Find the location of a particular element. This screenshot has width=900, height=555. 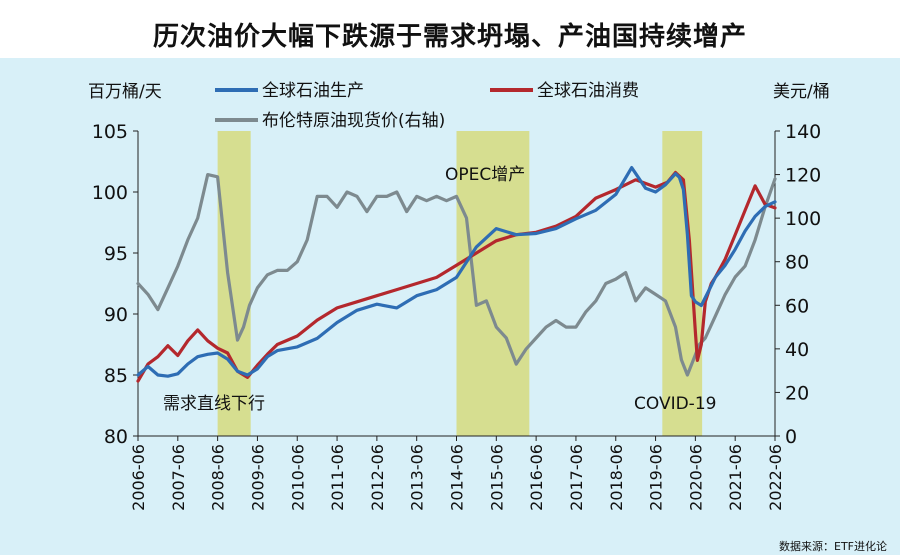

x-tick-label: 2018-06 is located at coordinates (616, 477).